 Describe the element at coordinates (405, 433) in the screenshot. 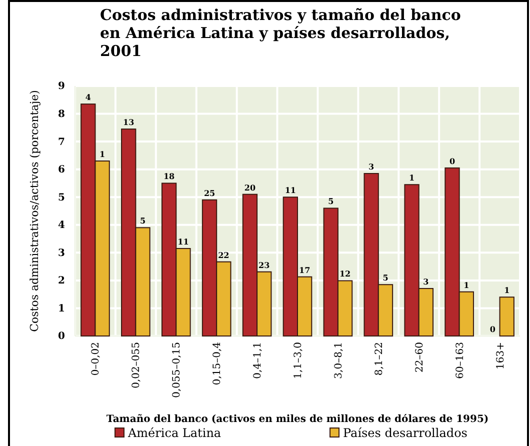

I see `legend-label: Países desarrollados` at that location.